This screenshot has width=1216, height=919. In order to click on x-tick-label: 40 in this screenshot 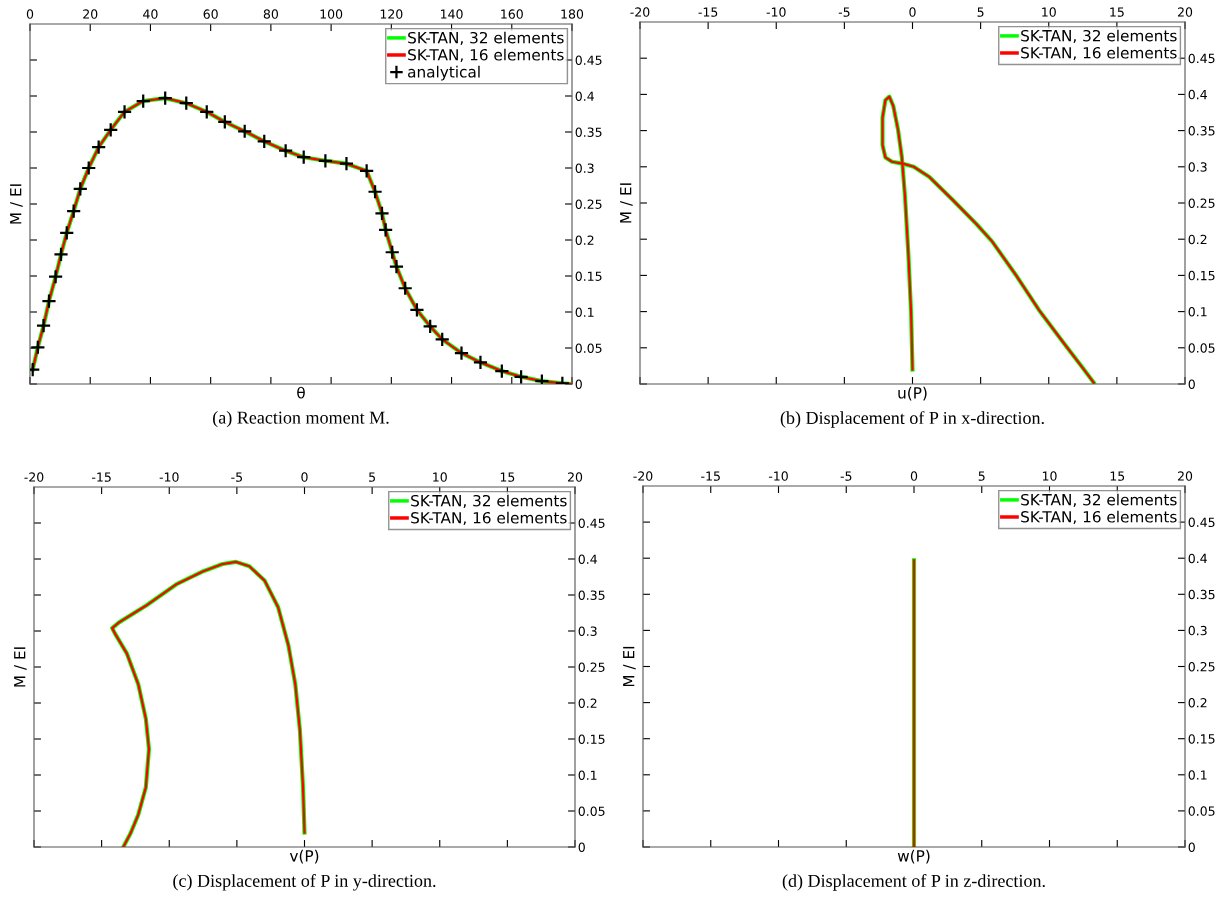, I will do `click(150, 14)`.